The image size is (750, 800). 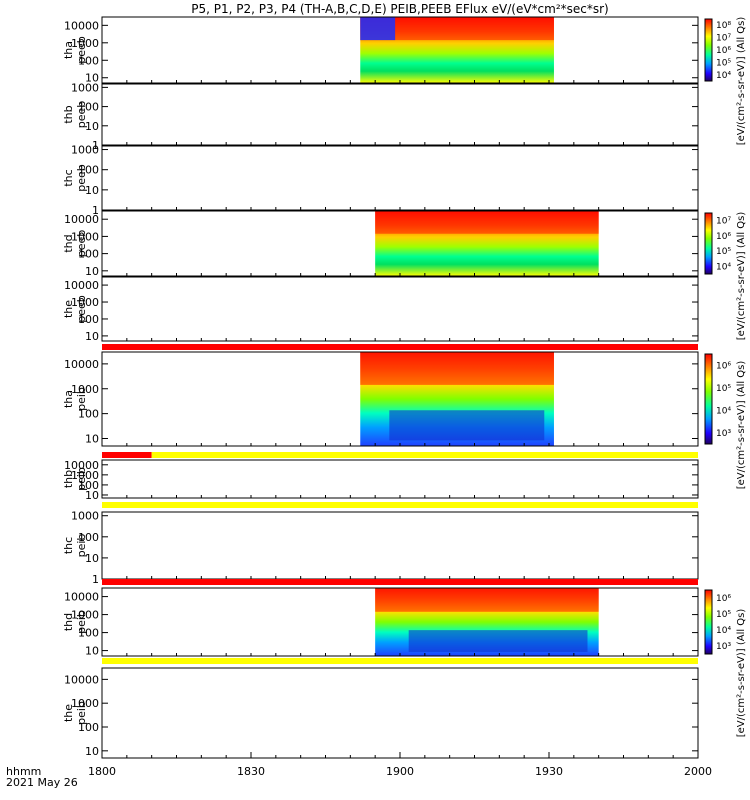 What do you see at coordinates (23, 771) in the screenshot?
I see `x-row-label: hhmm` at bounding box center [23, 771].